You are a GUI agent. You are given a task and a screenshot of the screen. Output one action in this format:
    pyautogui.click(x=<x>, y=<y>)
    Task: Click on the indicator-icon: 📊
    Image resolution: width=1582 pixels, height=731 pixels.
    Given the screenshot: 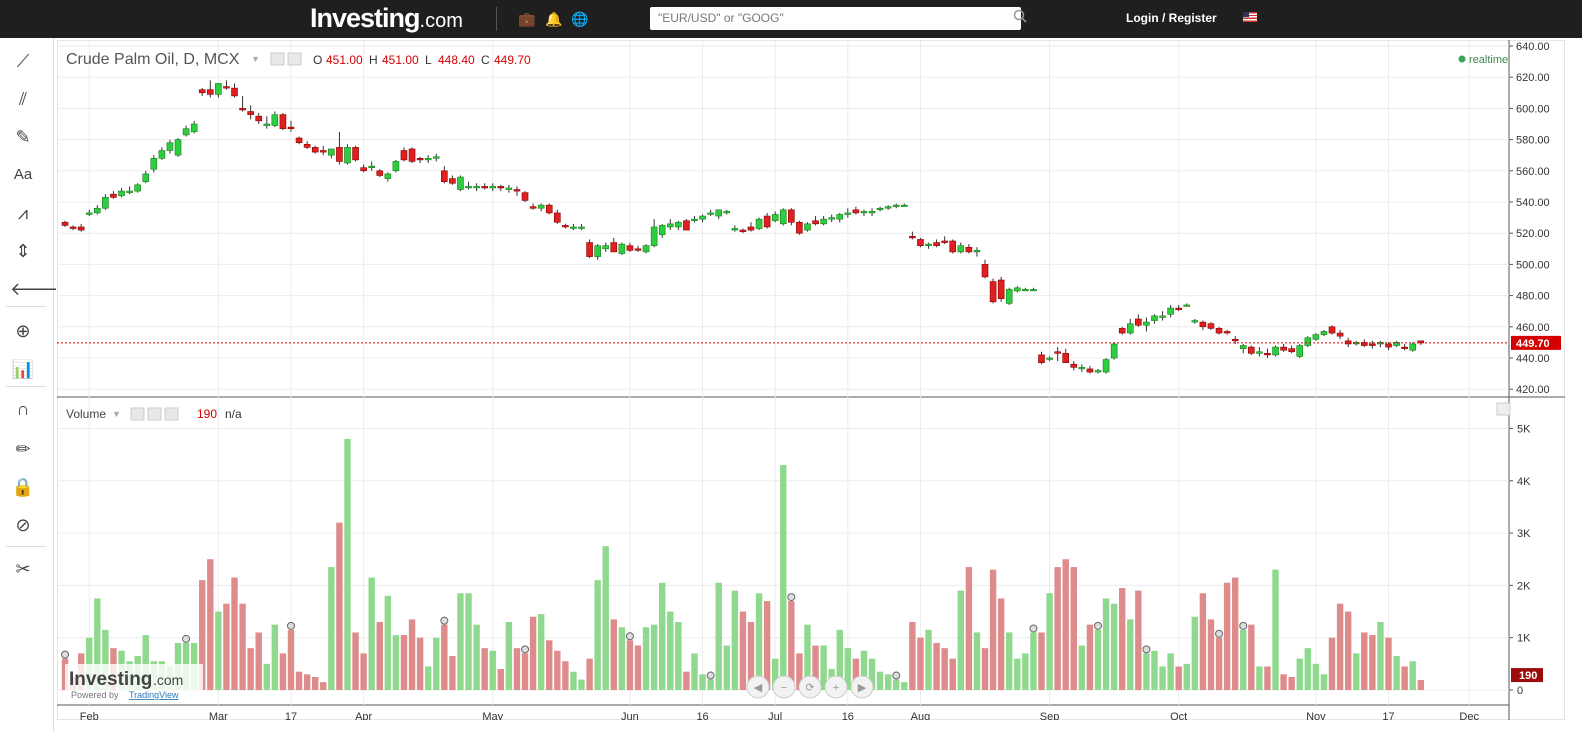 What is the action you would take?
    pyautogui.click(x=23, y=369)
    